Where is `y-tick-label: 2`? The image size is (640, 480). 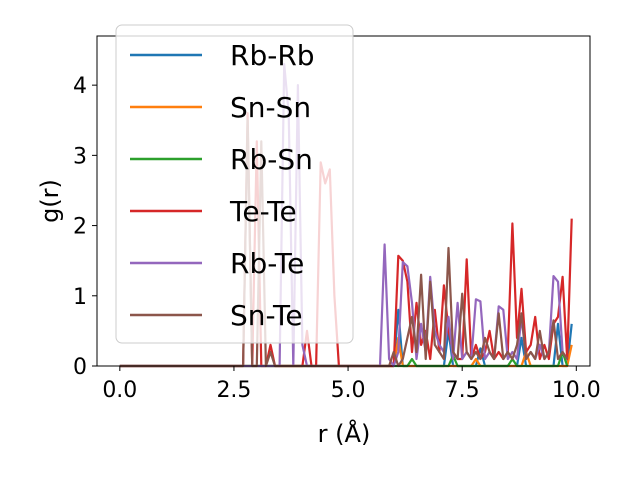 y-tick-label: 2 is located at coordinates (80, 227).